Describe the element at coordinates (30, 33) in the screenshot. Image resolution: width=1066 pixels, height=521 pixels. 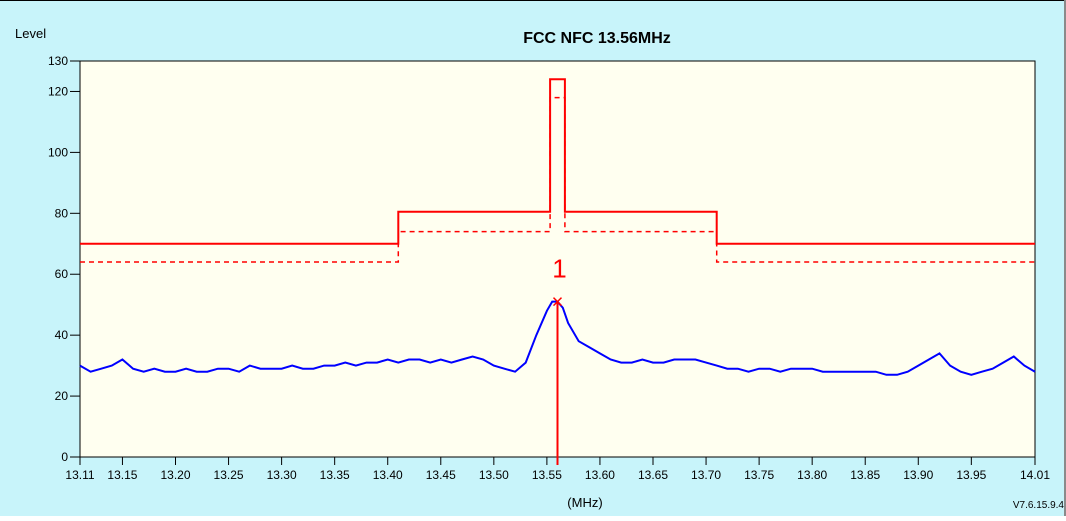
I see `y-axis-title: Level` at that location.